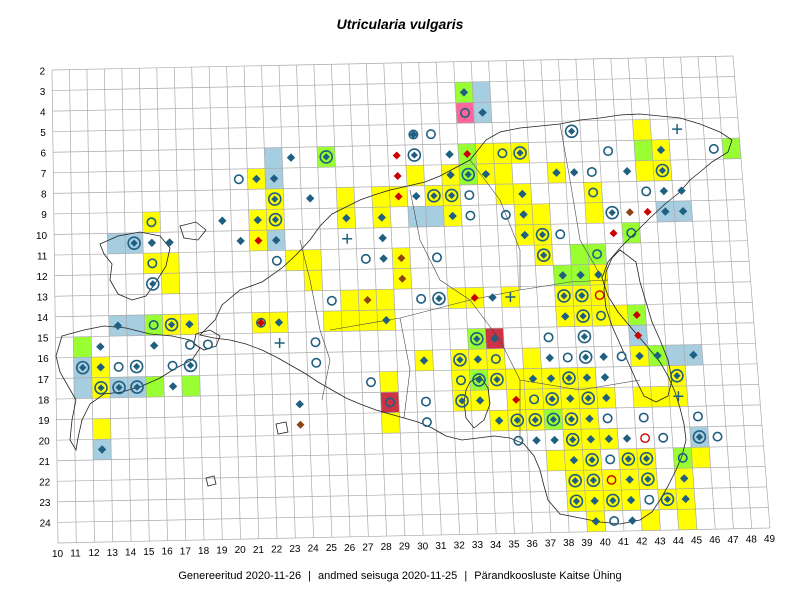  Describe the element at coordinates (548, 576) in the screenshot. I see `footer-organization: Pärandkoosluste Kaitse Ühing` at that location.